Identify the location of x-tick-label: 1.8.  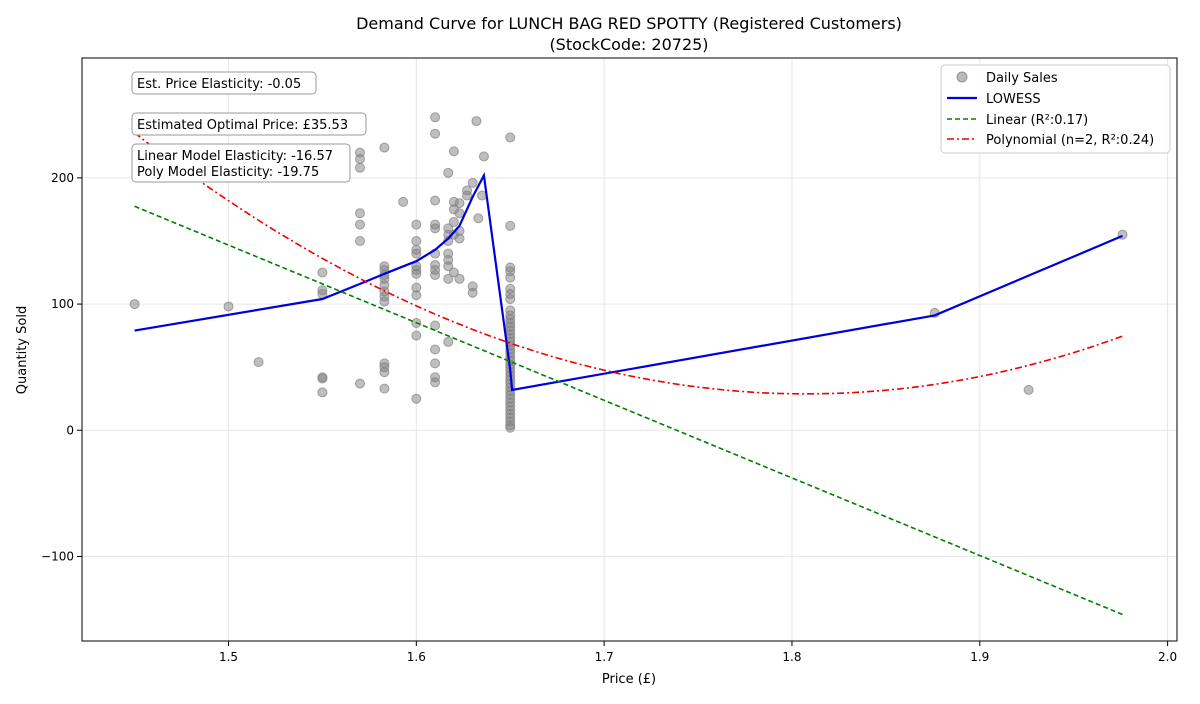
(791, 657).